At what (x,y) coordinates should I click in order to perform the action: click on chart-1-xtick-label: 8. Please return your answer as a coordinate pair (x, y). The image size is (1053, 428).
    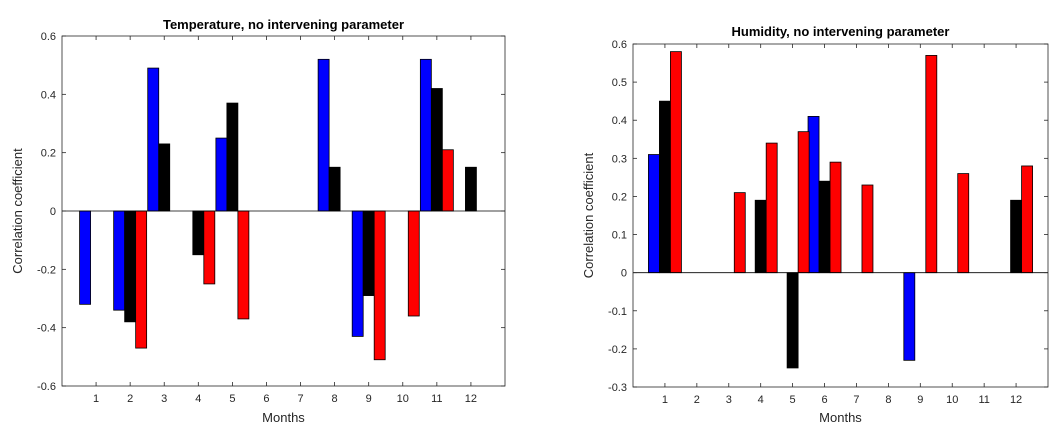
    Looking at the image, I should click on (888, 400).